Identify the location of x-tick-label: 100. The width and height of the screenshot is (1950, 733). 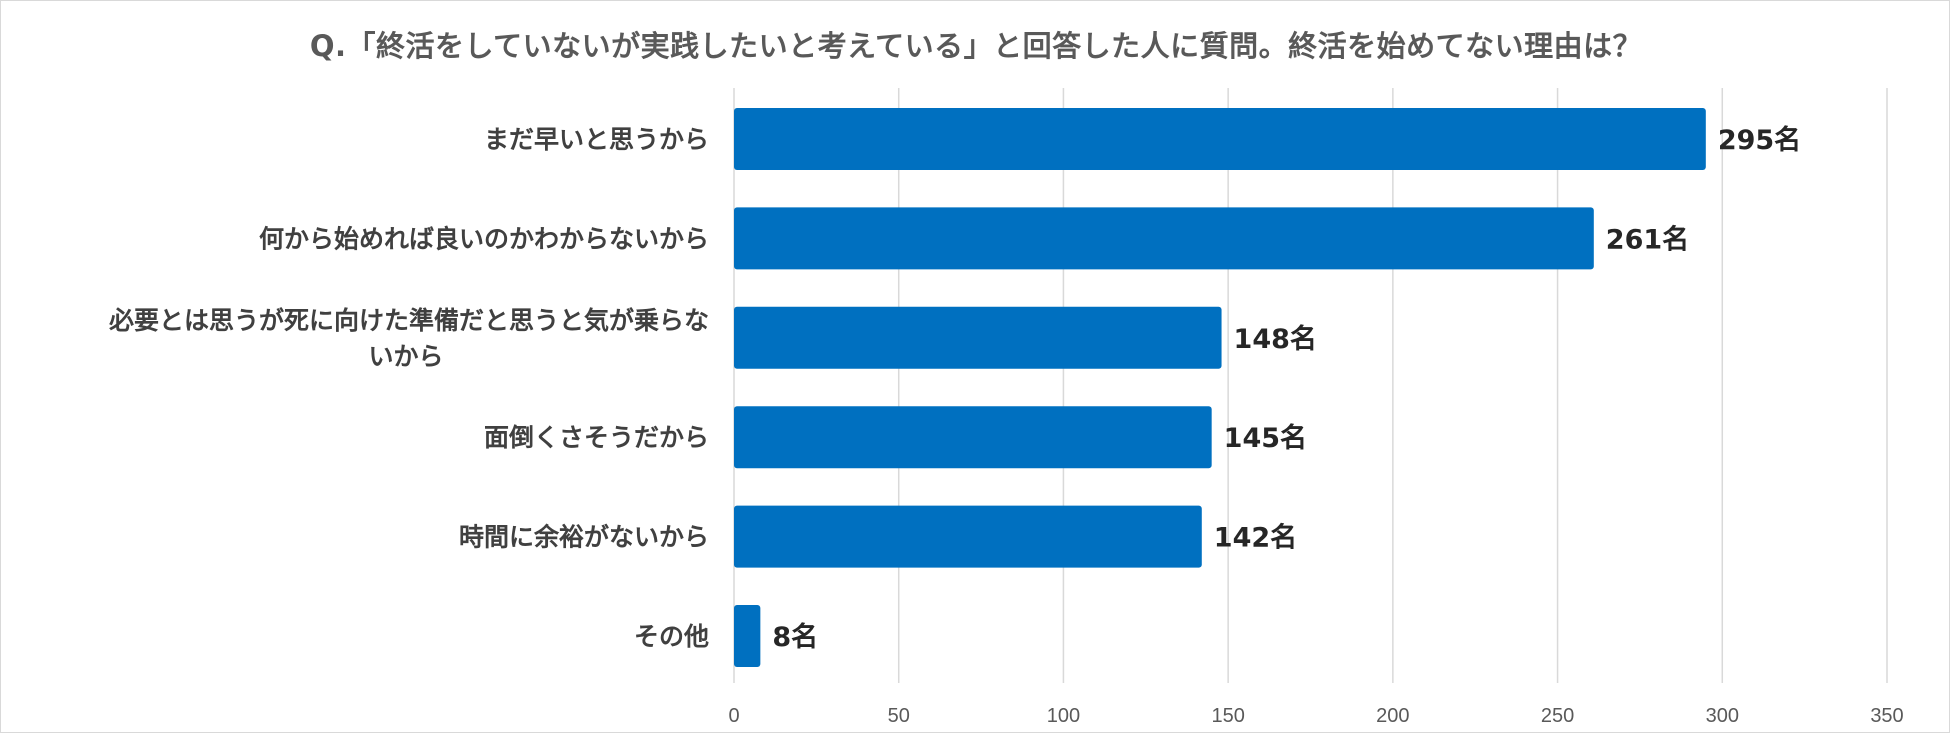
(1063, 716).